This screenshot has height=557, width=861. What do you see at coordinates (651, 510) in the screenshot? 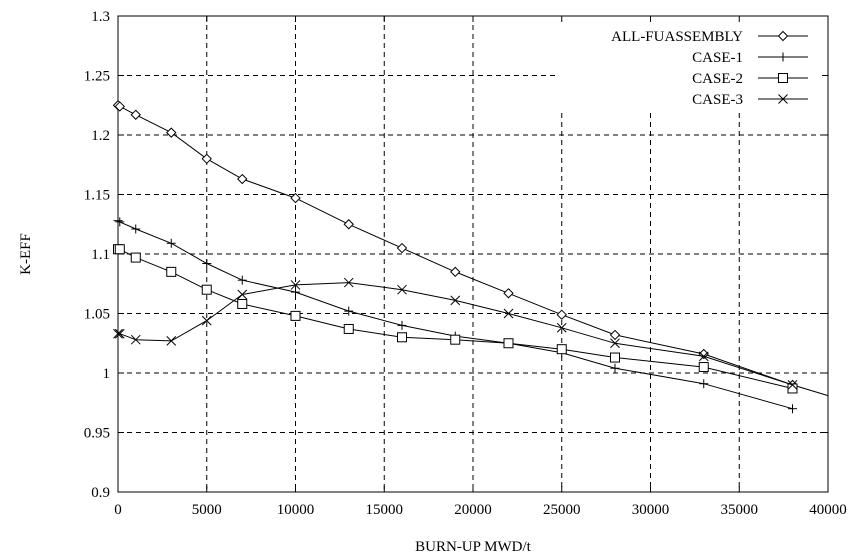
I see `x-tick-label: 30000` at bounding box center [651, 510].